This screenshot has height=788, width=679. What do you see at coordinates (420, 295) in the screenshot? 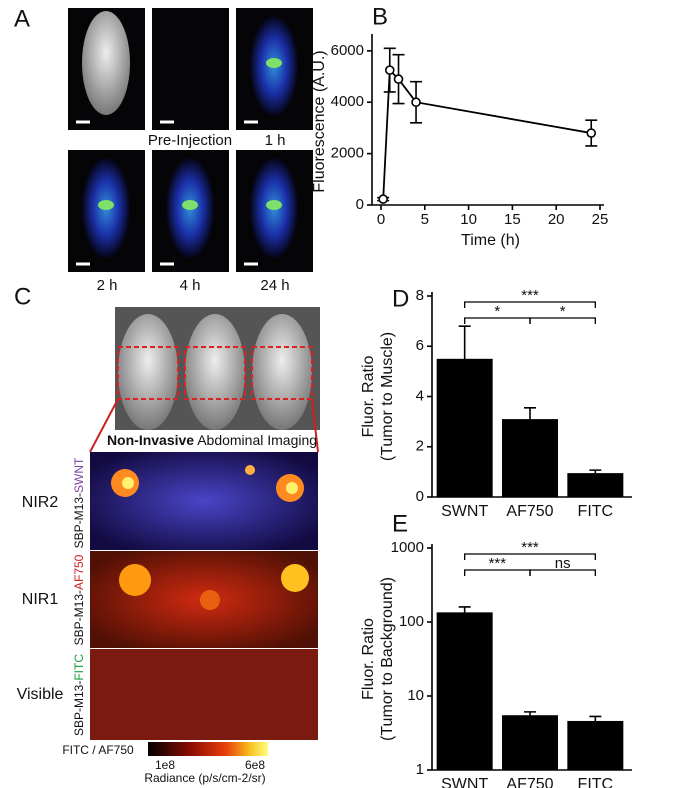
I see `y-tick-label: 8` at bounding box center [420, 295].